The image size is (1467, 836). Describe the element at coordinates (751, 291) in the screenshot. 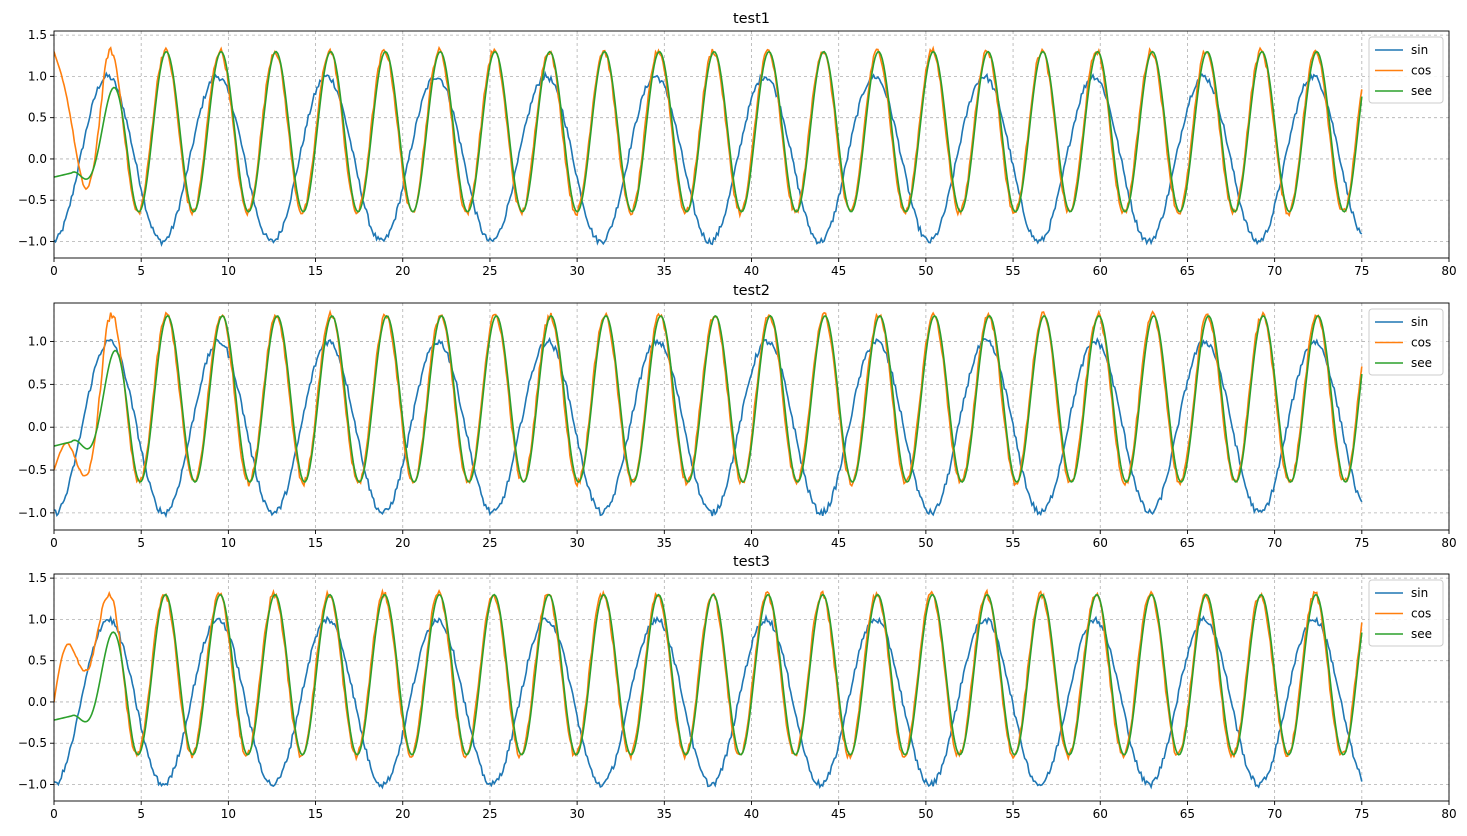

I see `chart-title: test2` at that location.